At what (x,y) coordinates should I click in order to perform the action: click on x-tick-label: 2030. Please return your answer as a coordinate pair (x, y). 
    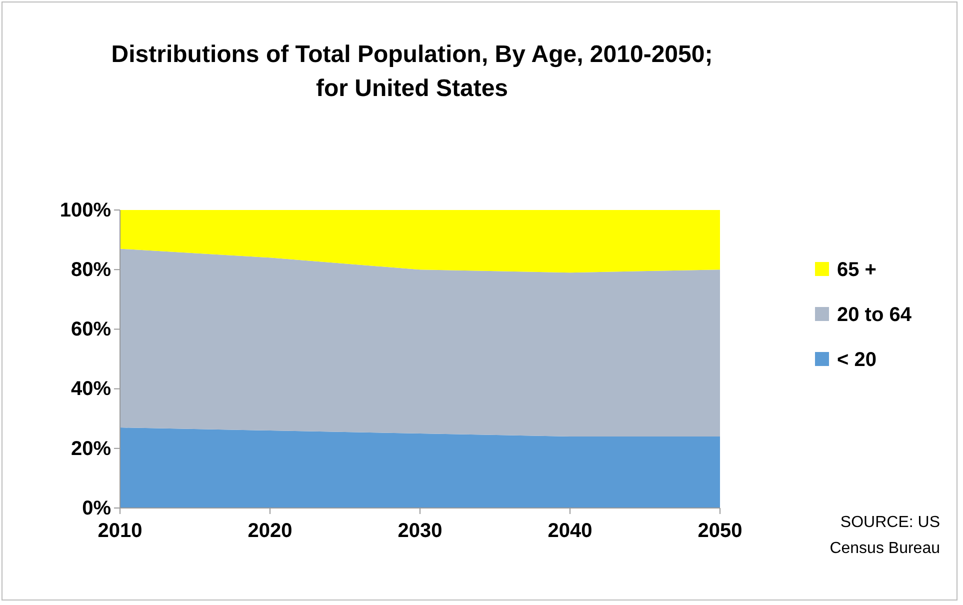
    Looking at the image, I should click on (420, 531).